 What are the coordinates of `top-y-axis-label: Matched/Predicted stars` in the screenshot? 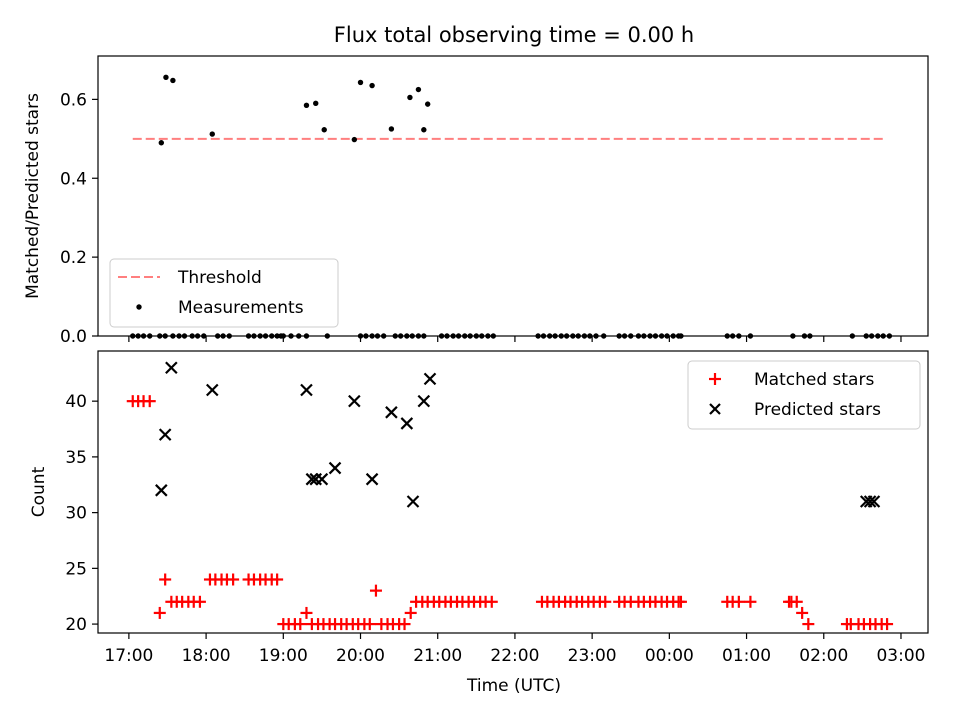 It's located at (33, 196).